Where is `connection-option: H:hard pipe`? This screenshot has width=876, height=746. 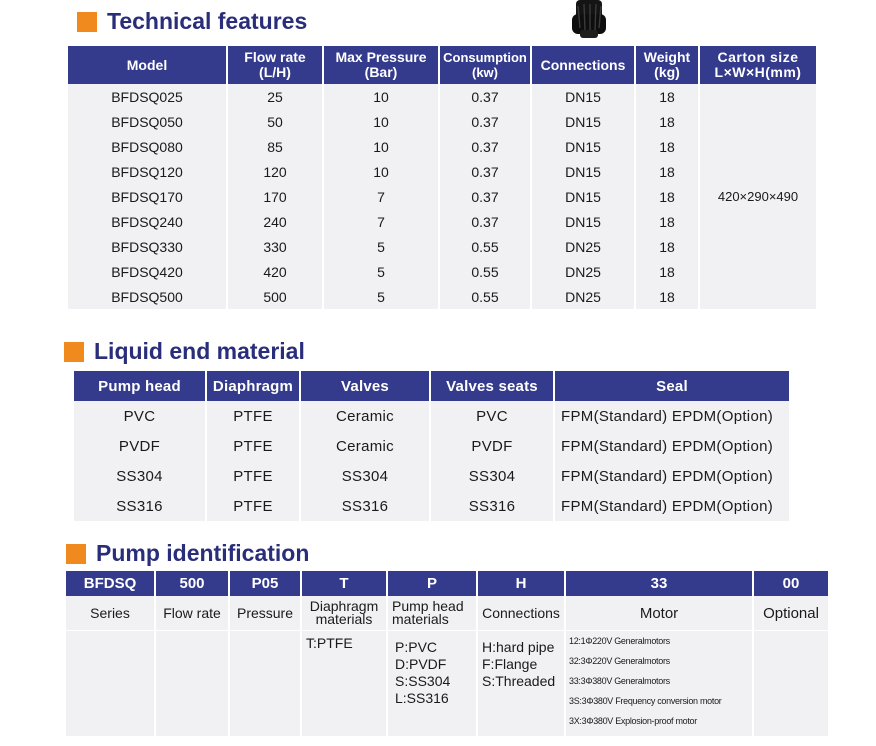 connection-option: H:hard pipe is located at coordinates (518, 647).